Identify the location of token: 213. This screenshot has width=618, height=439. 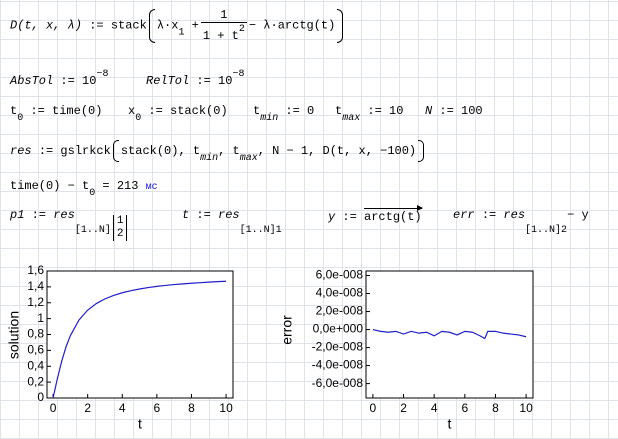
(127, 186).